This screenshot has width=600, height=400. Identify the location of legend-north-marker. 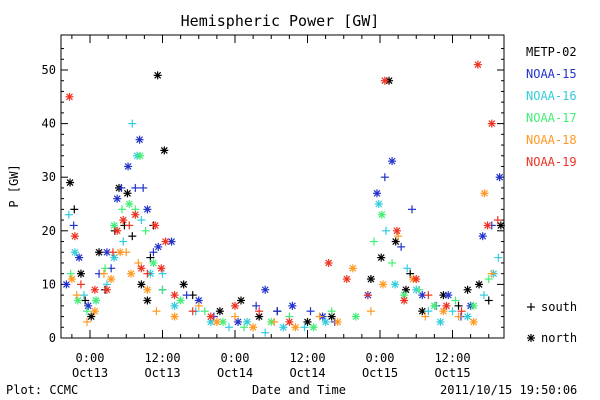
(531, 338).